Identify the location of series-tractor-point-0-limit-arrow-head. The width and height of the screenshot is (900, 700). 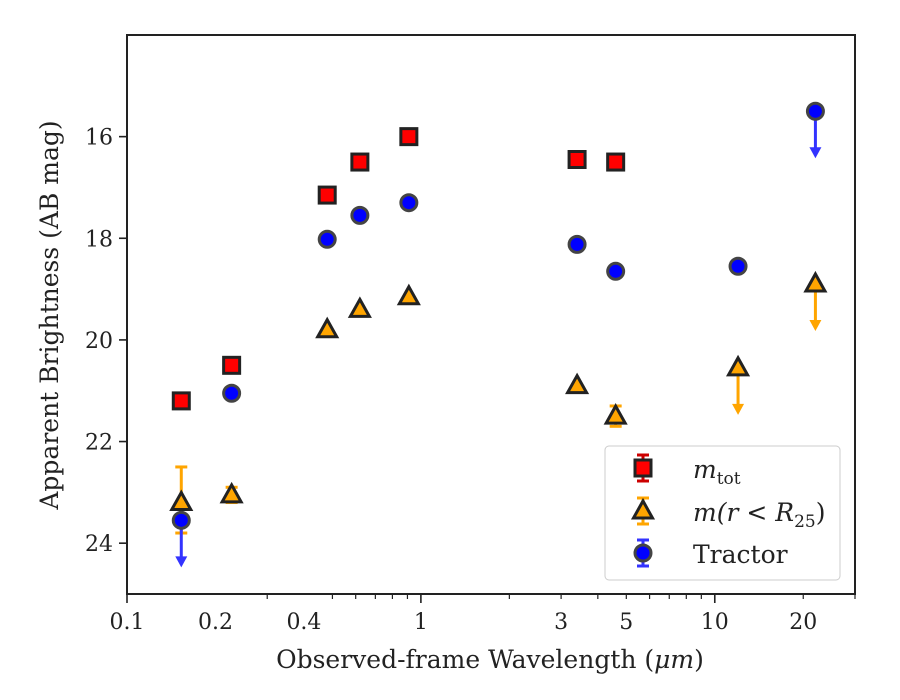
(181, 562).